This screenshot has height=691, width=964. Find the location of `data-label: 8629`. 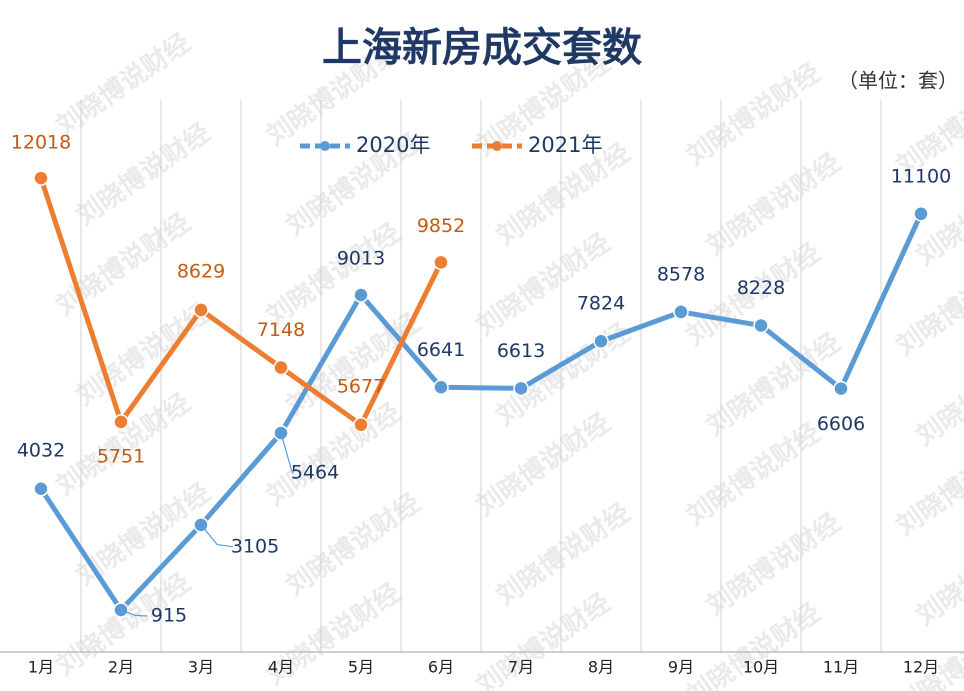

data-label: 8629 is located at coordinates (201, 271).